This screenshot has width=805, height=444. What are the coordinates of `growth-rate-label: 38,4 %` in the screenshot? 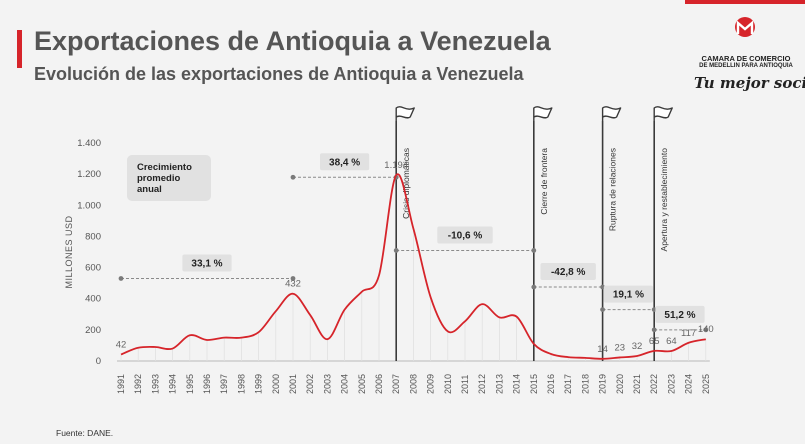 It's located at (344, 162).